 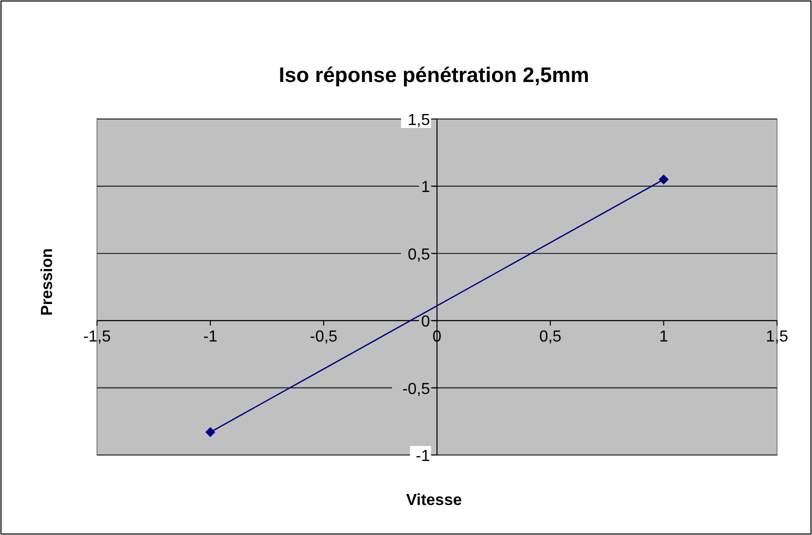 I want to click on y-tick-label: 0, so click(x=425, y=322).